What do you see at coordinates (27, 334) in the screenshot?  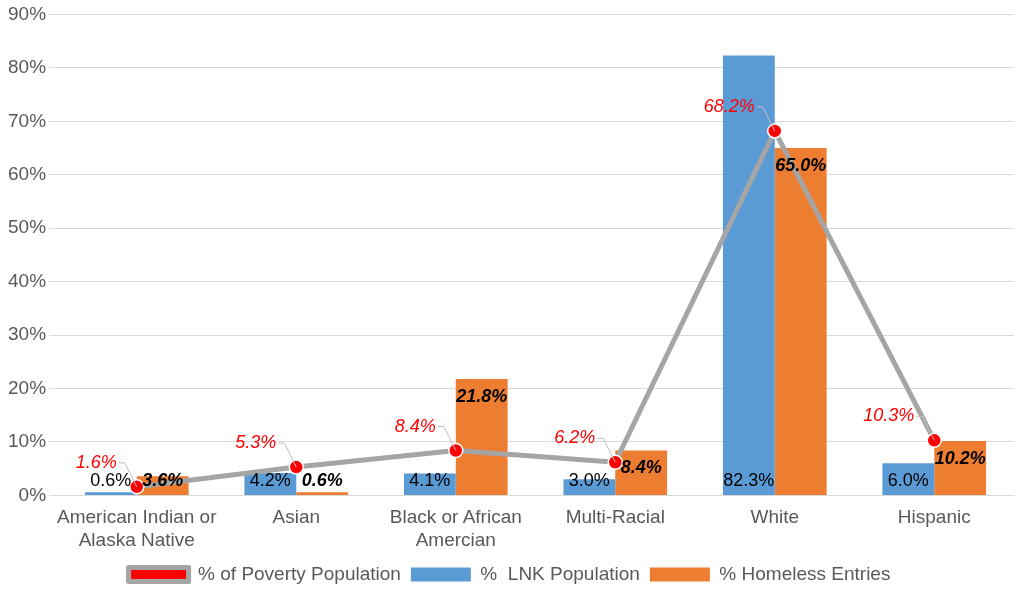 I see `y-tick-label: 30%` at bounding box center [27, 334].